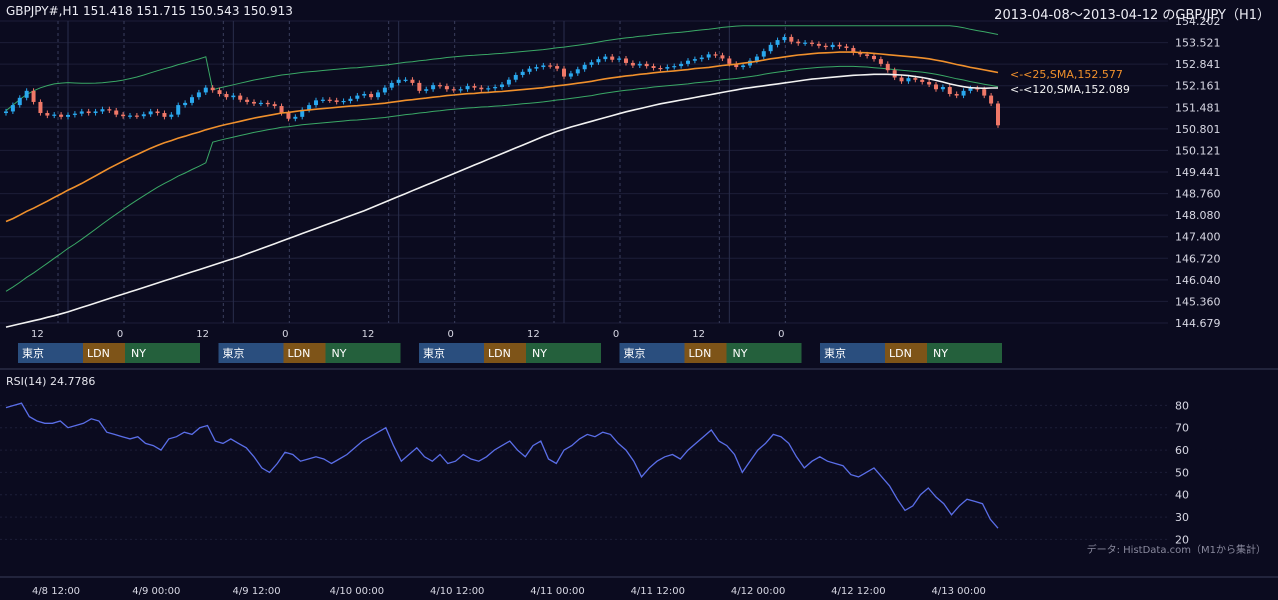 The width and height of the screenshot is (1278, 600). I want to click on hour-tick-label: 0, so click(450, 334).